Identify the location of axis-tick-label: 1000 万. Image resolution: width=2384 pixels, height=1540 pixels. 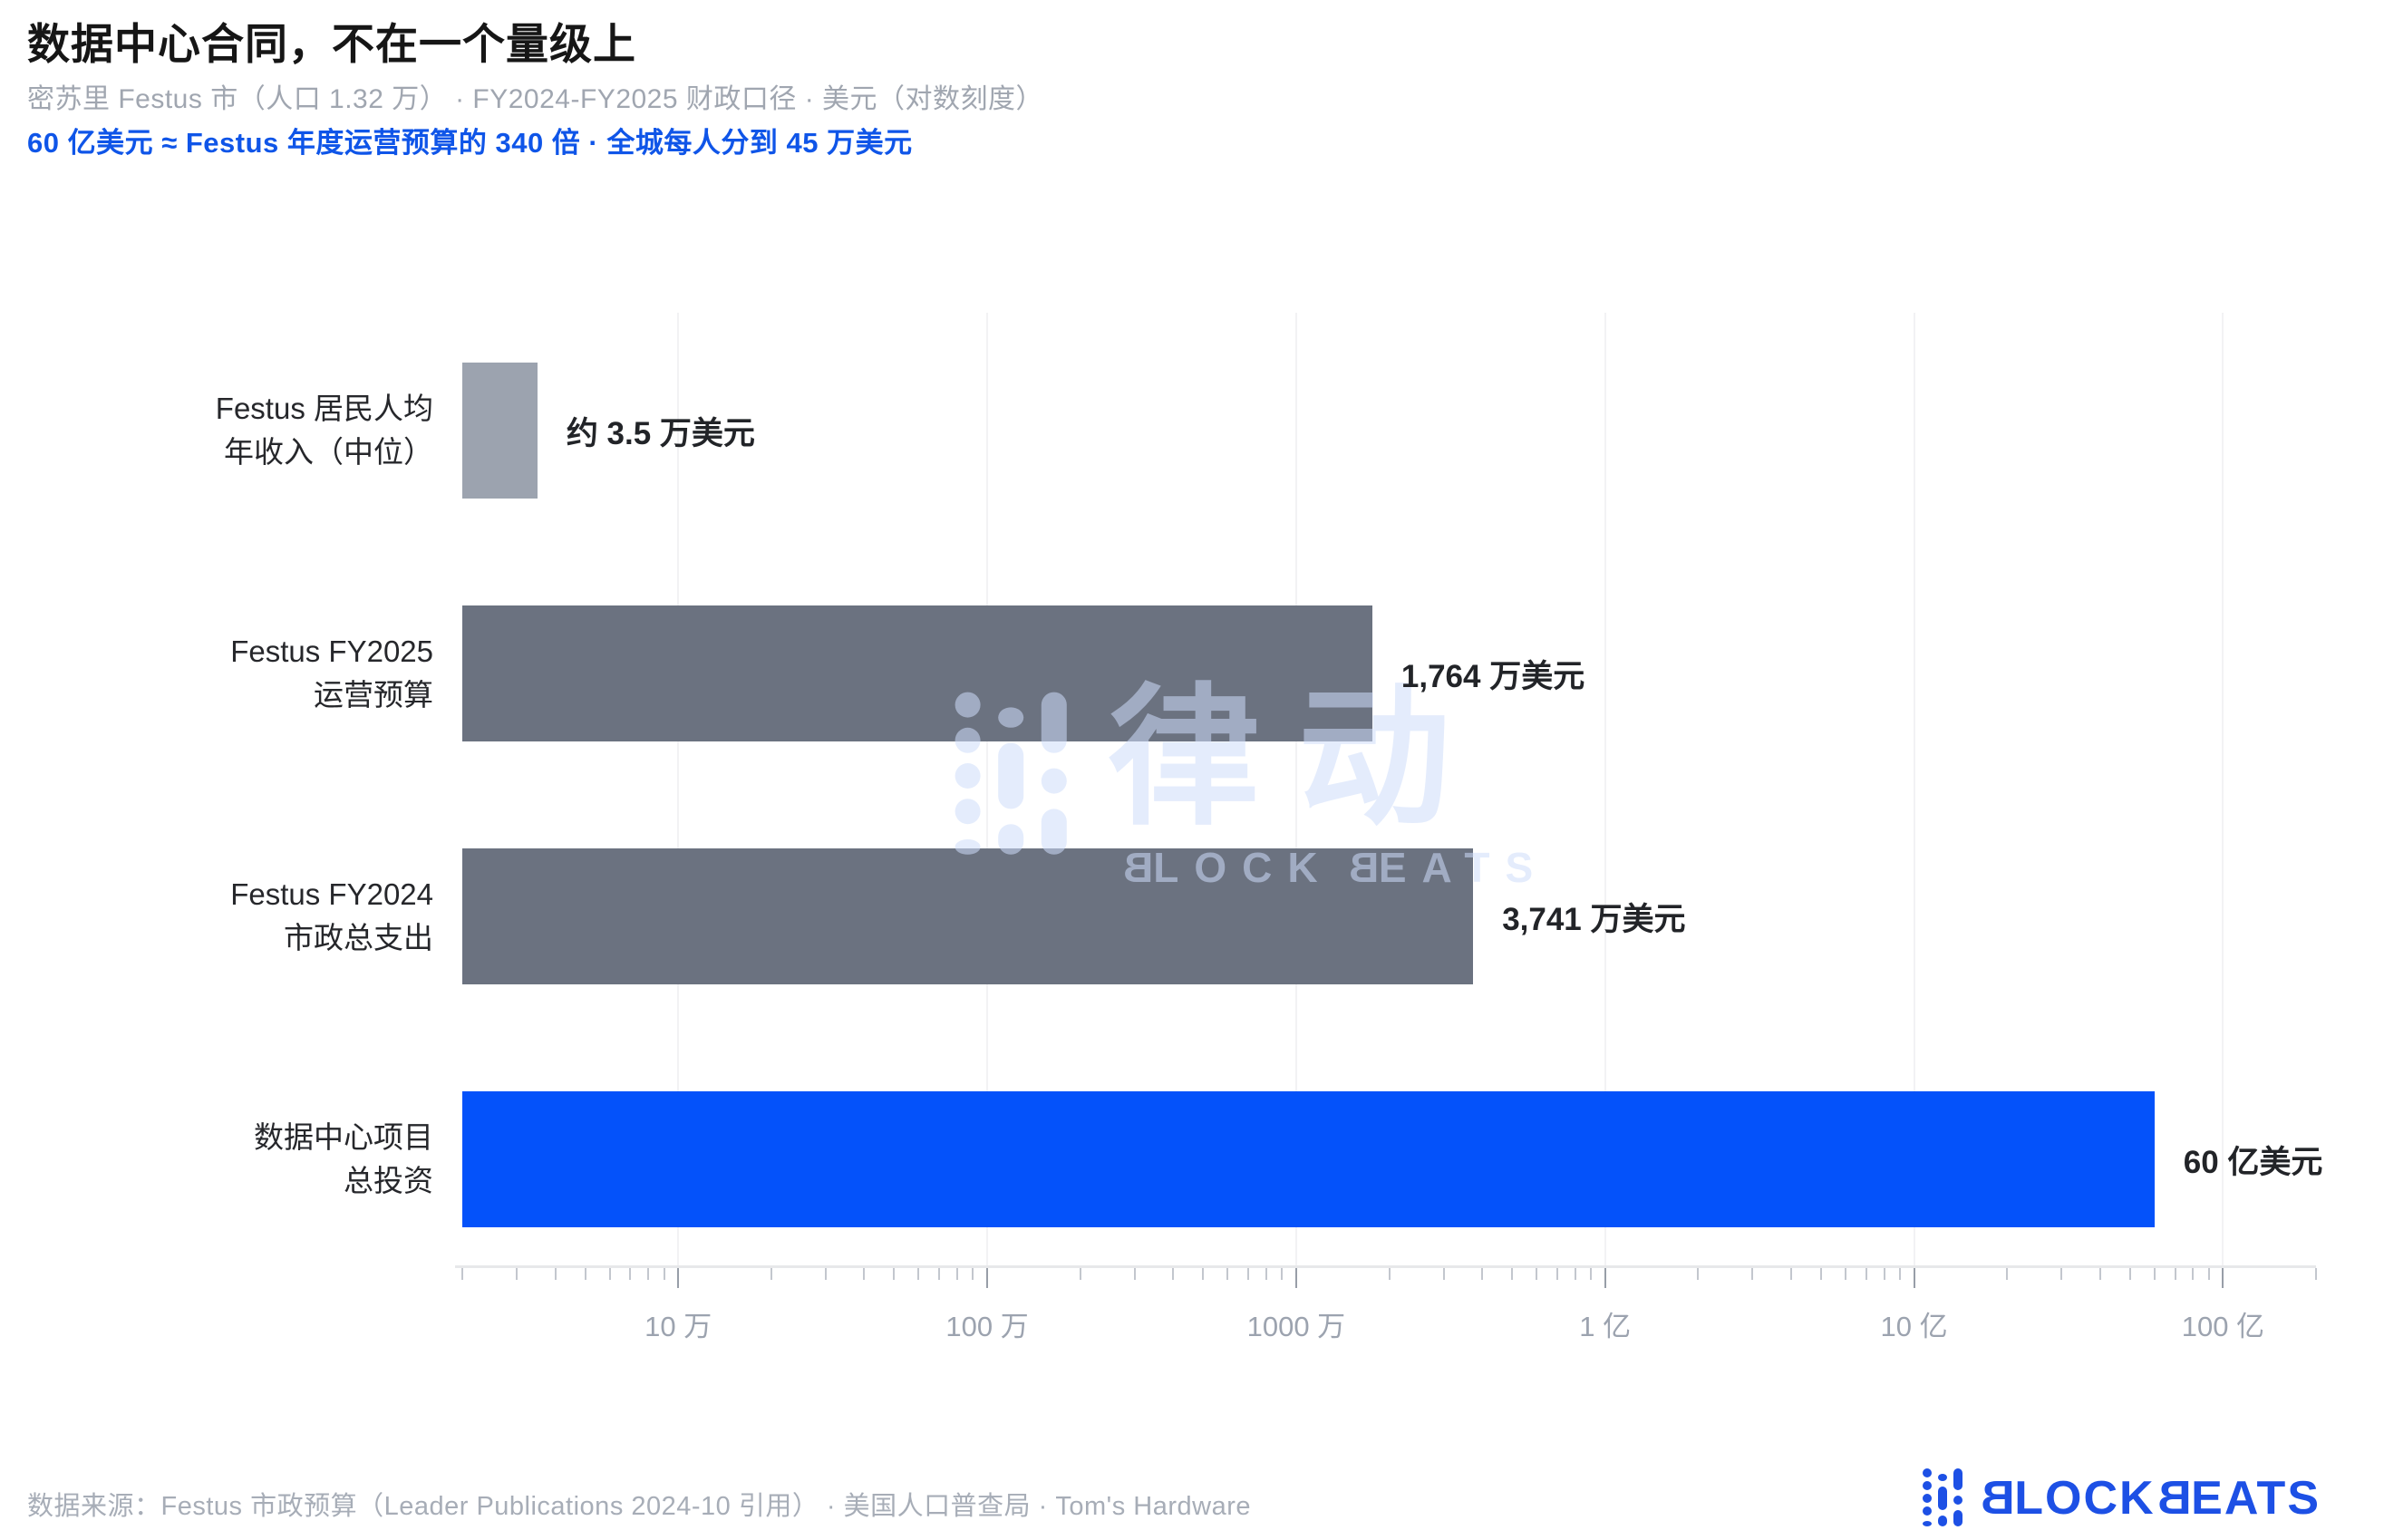
(1296, 1326).